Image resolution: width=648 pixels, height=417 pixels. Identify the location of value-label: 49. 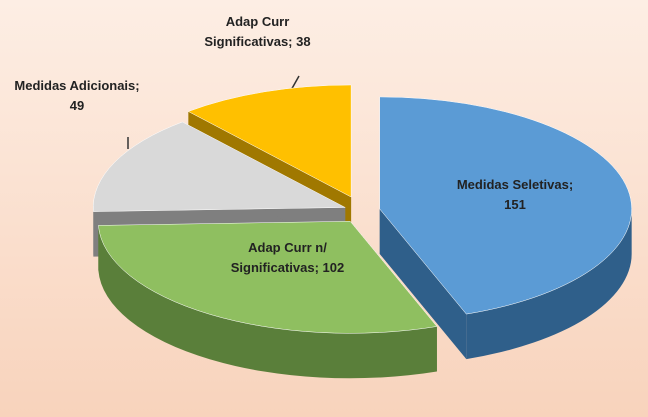
(77, 105).